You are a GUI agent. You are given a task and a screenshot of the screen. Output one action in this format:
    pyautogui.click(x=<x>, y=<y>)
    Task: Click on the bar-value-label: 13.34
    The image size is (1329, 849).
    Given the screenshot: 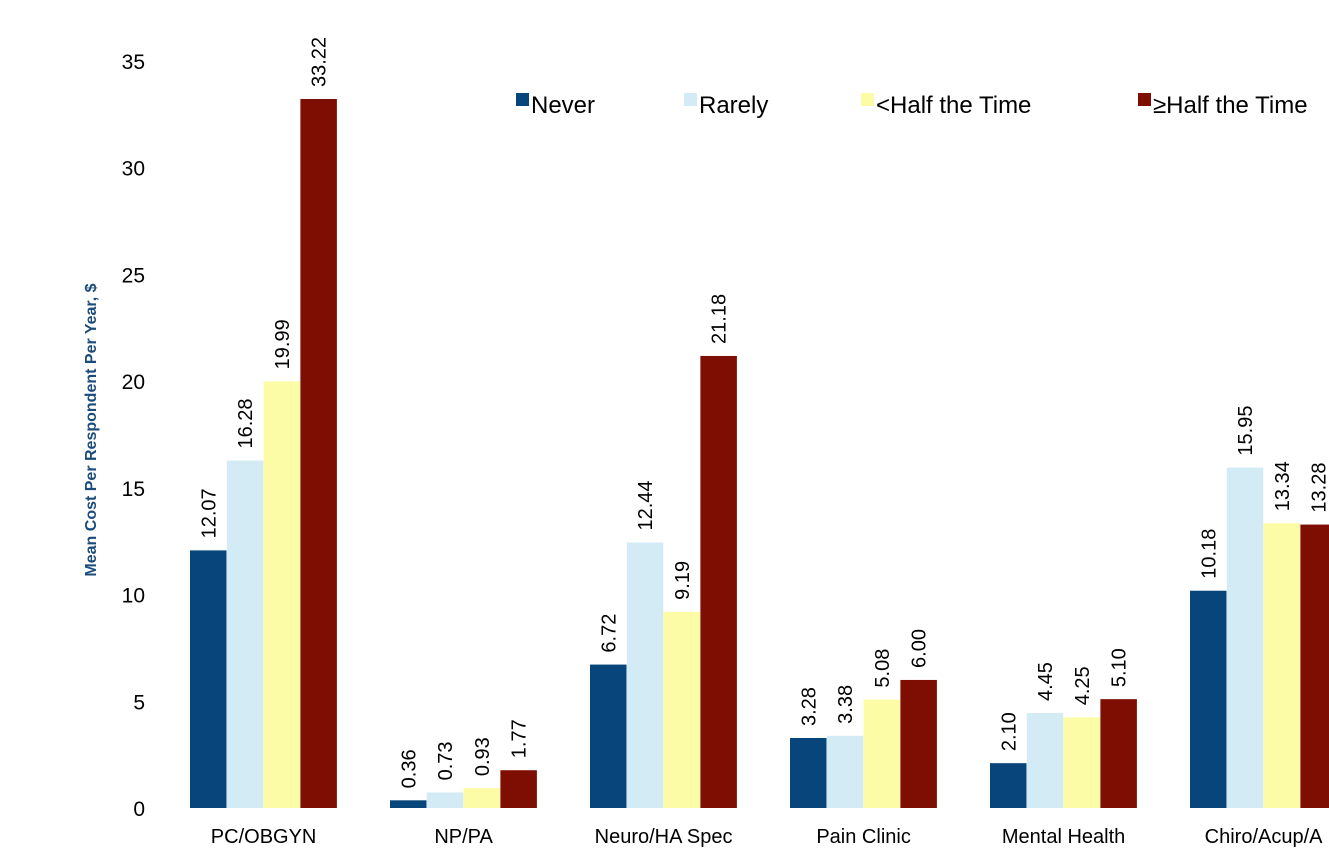 What is the action you would take?
    pyautogui.click(x=1283, y=486)
    